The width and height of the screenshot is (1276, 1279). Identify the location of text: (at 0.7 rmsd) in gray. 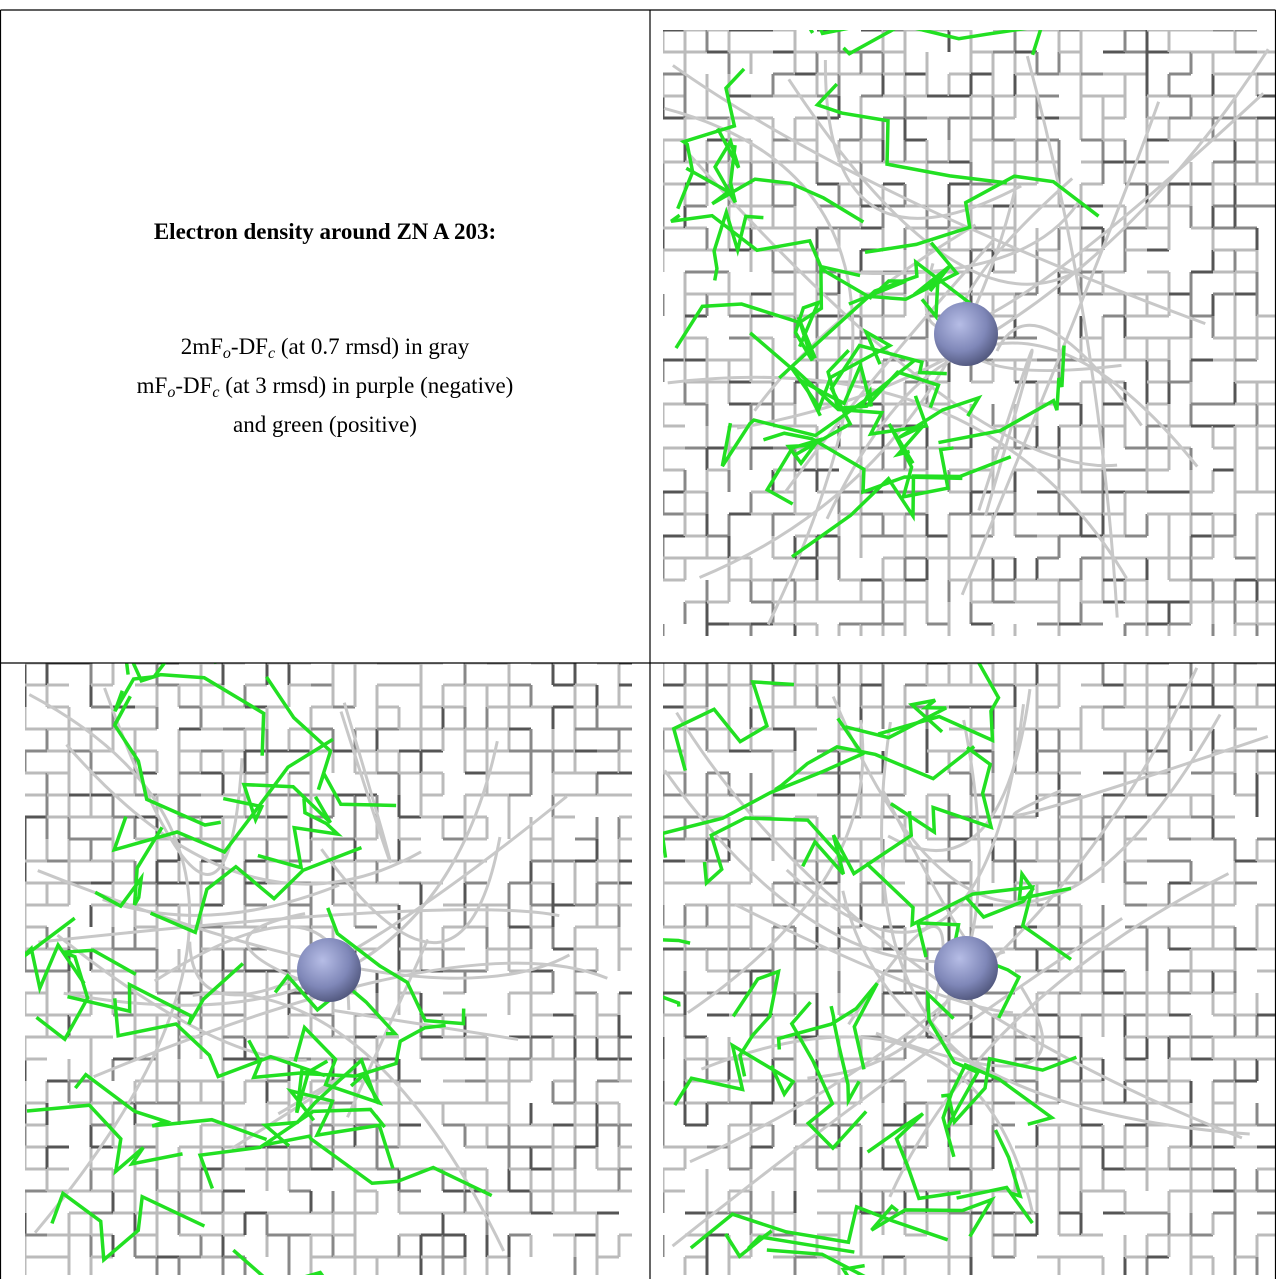
(372, 346).